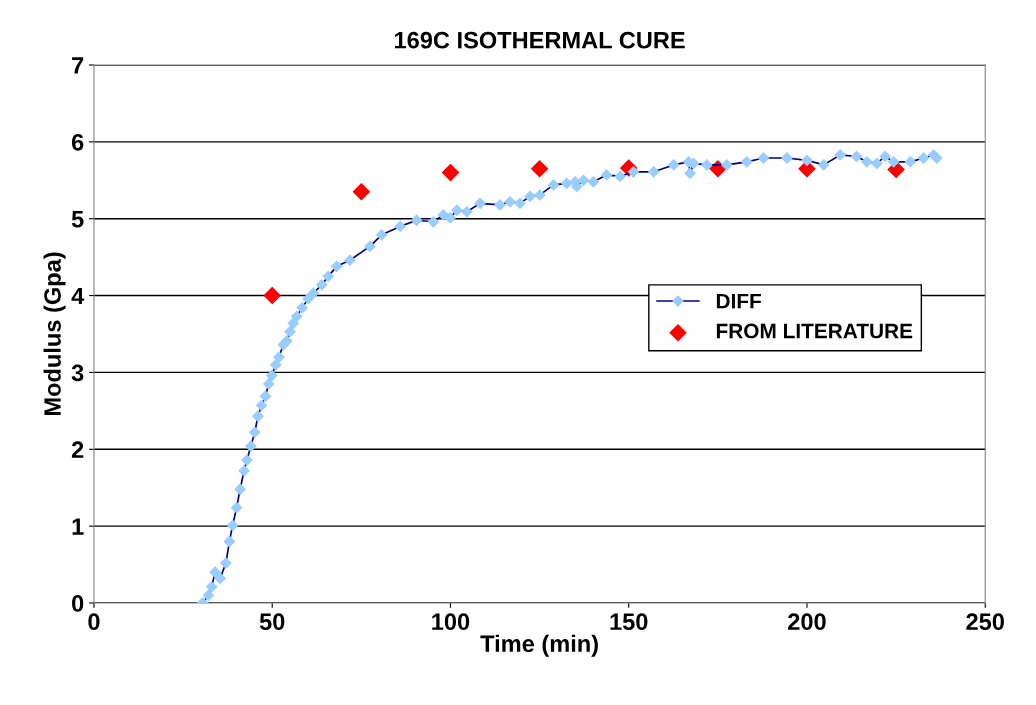  What do you see at coordinates (629, 622) in the screenshot?
I see `x-tick-label: 150` at bounding box center [629, 622].